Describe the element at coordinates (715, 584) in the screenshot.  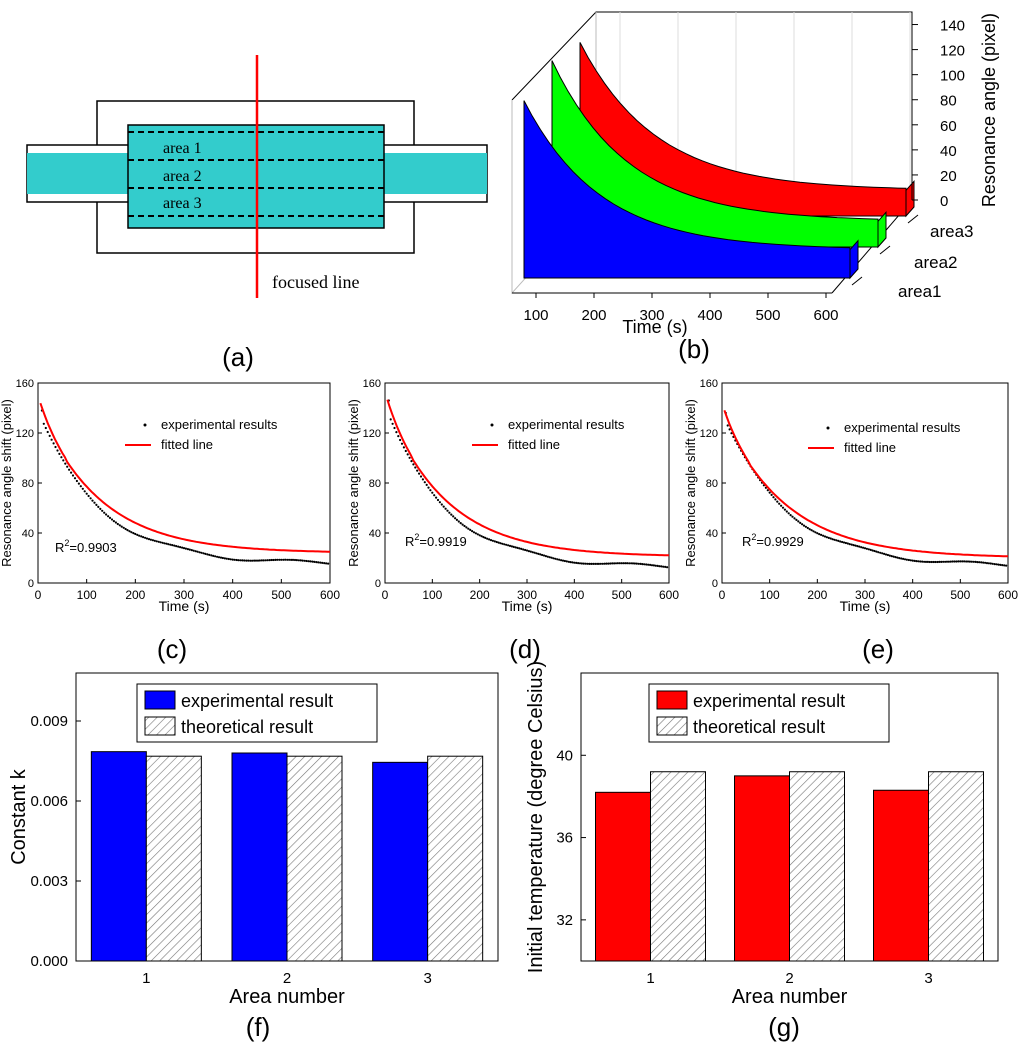
I see `y-tick-label: 0` at that location.